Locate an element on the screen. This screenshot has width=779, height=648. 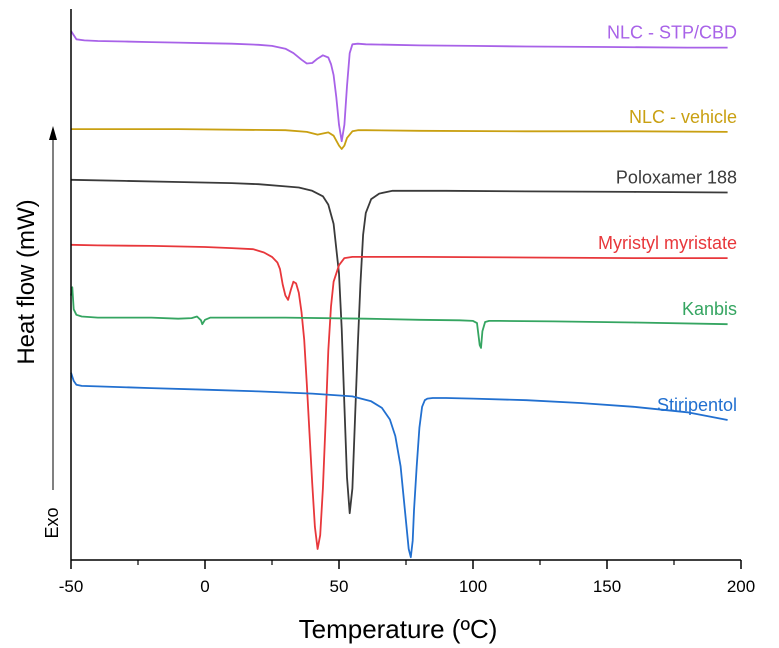
x-tick-label: 0 is located at coordinates (204, 586).